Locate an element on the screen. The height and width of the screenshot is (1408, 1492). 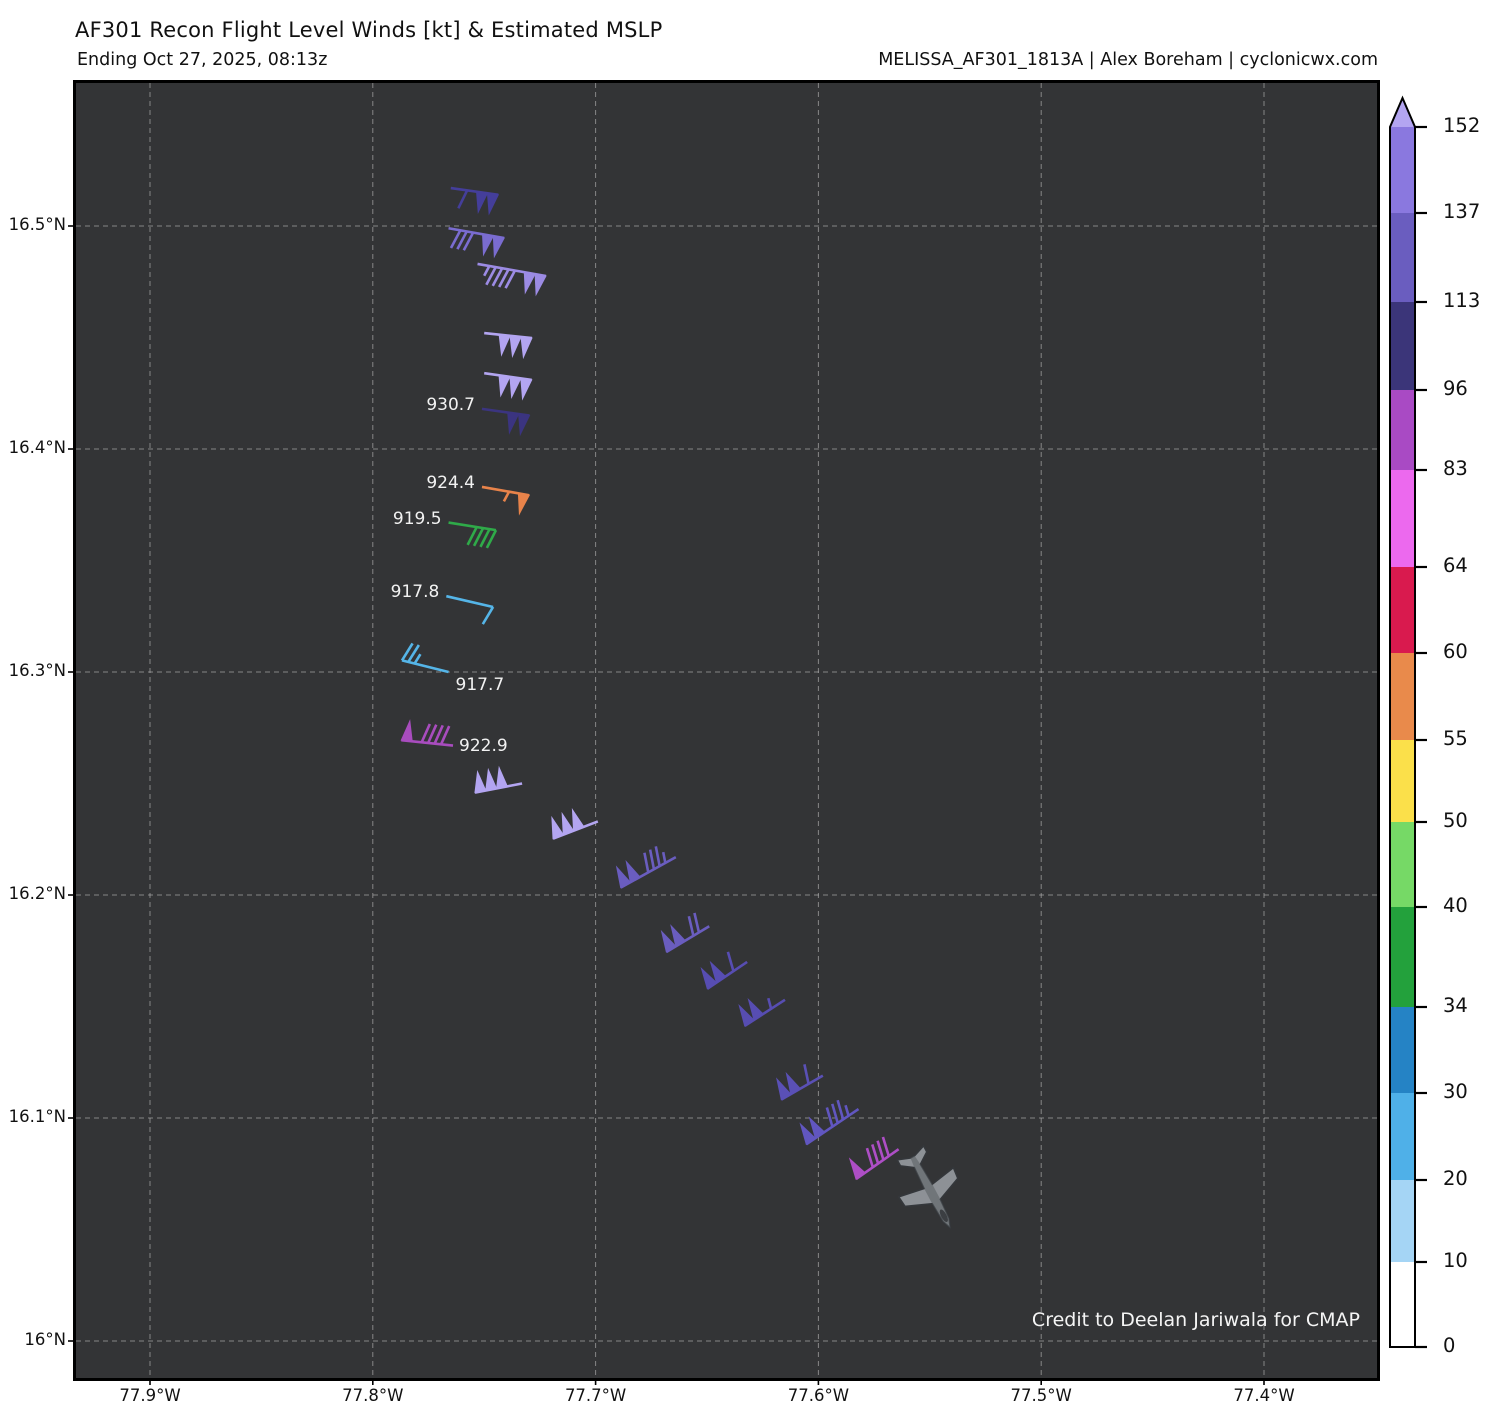
y-axis-tick-label: 16.2°N is located at coordinates (37, 893).